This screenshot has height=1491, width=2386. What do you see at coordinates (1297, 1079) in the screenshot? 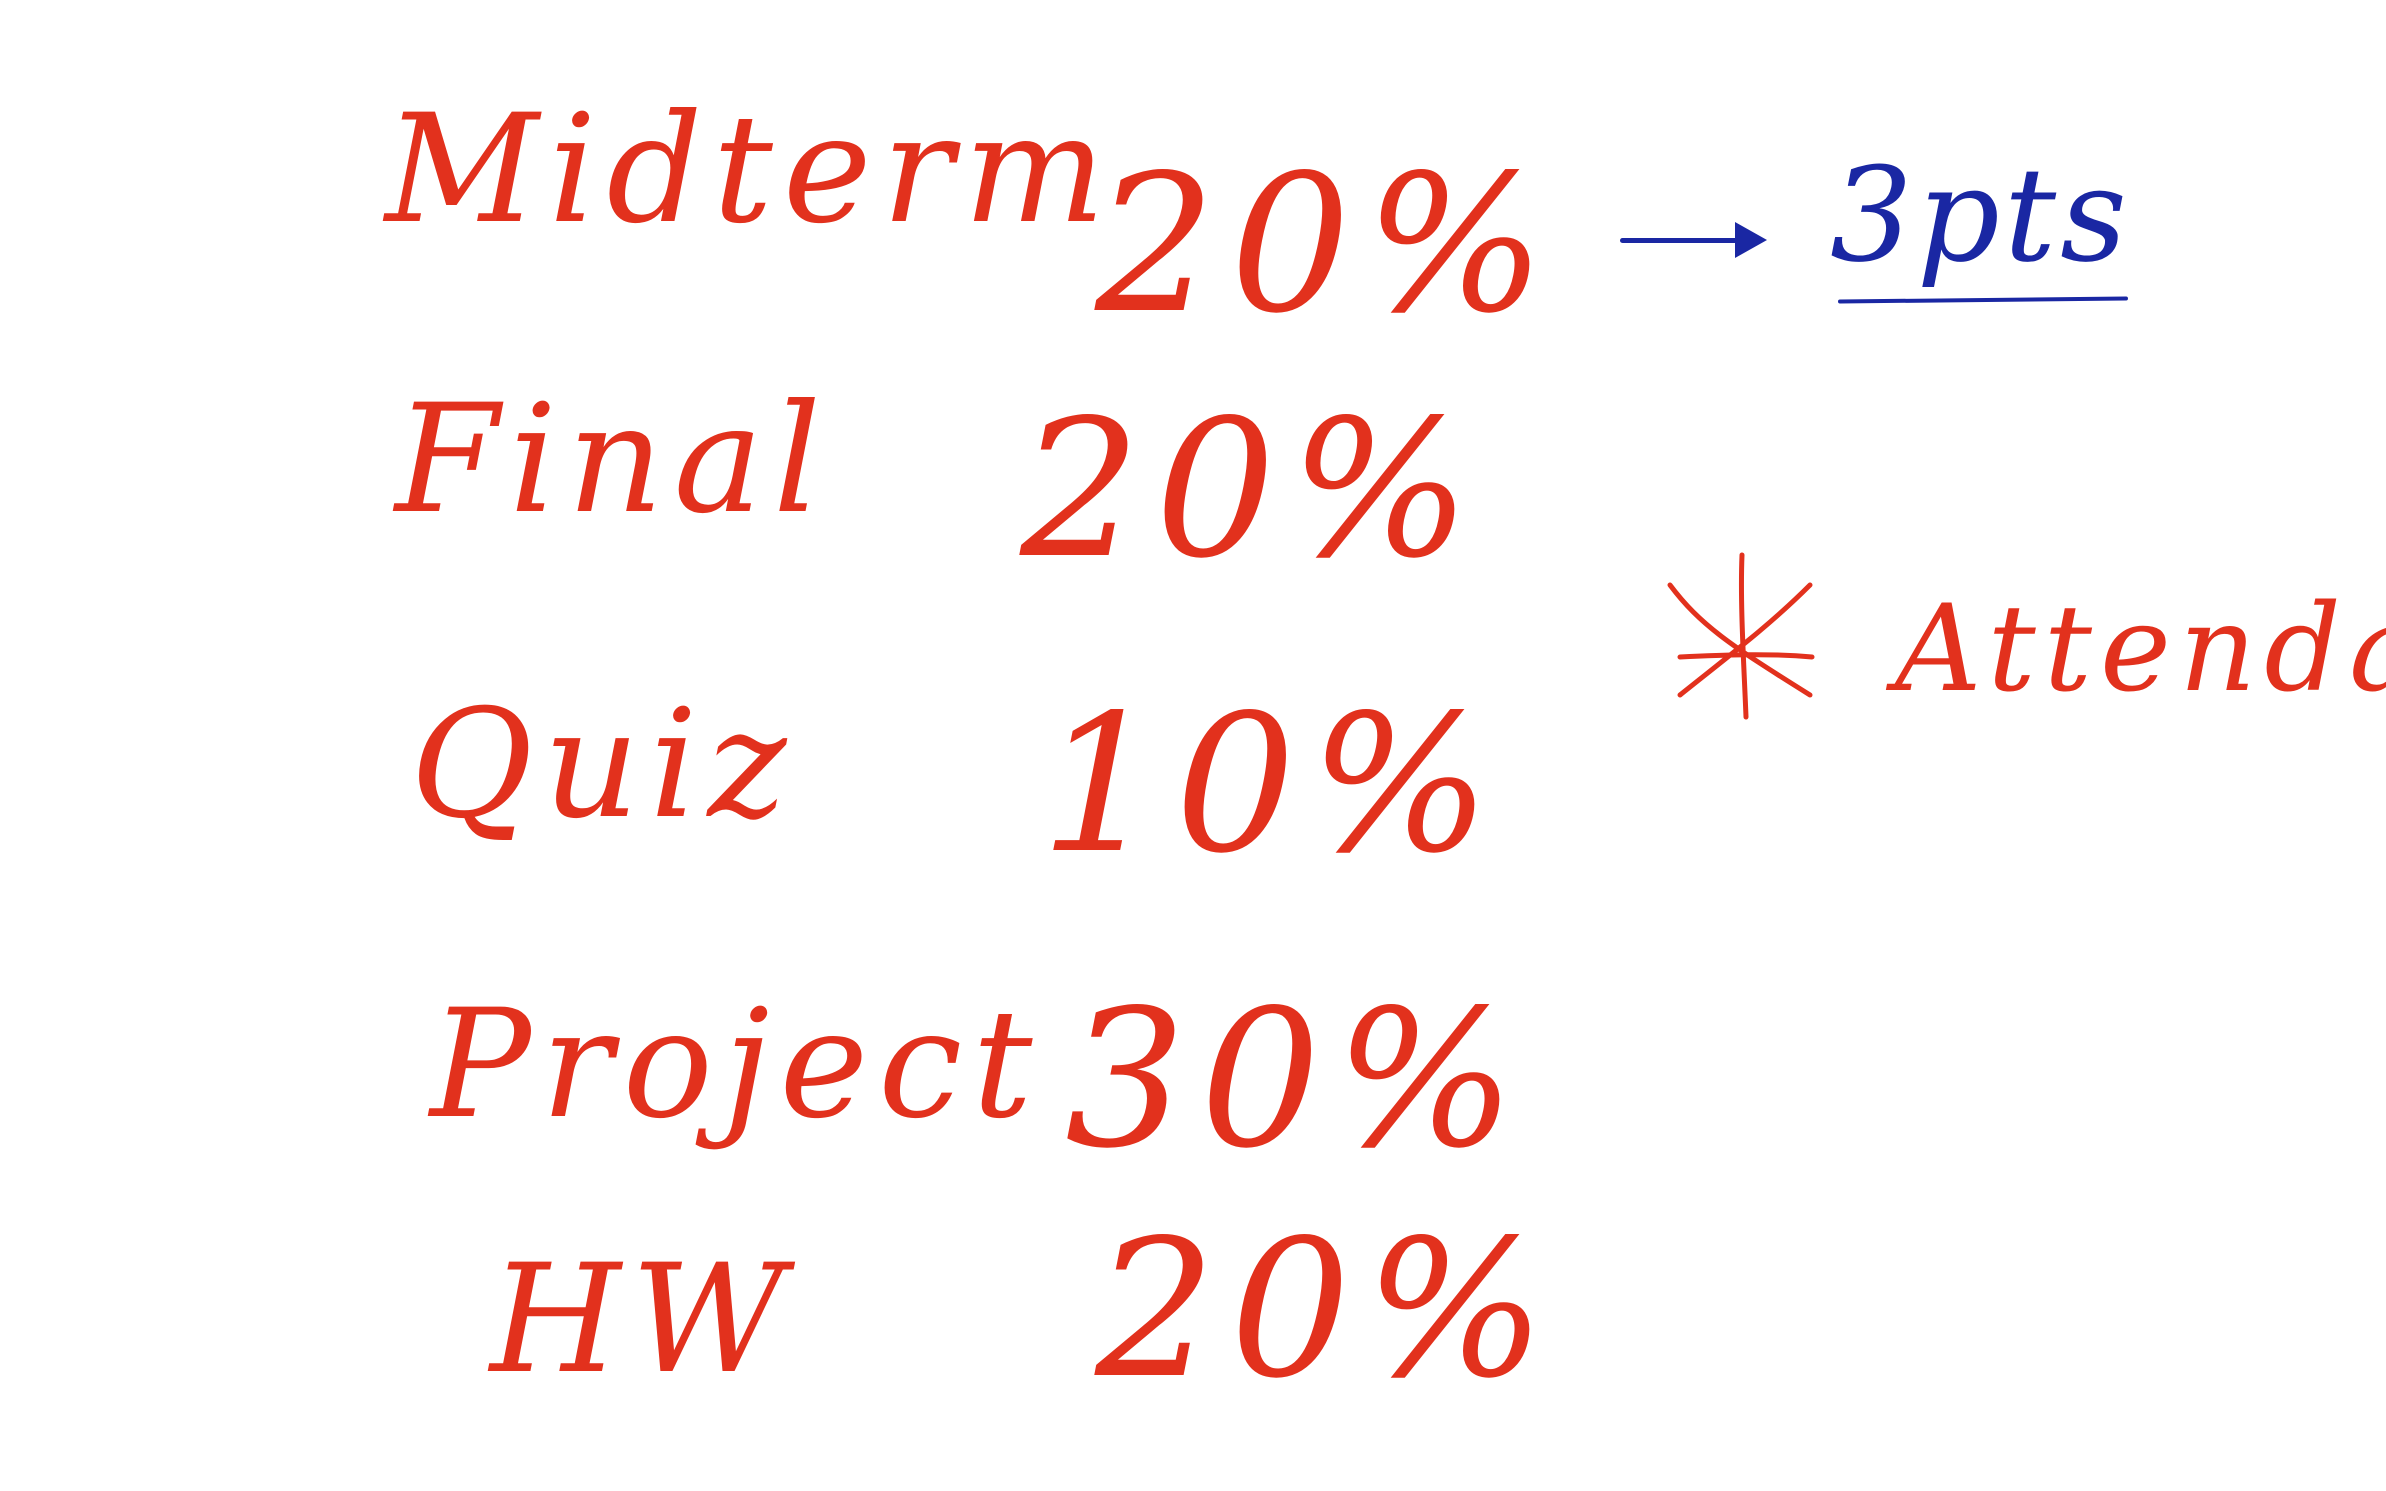
I see `project-percent: 30%` at bounding box center [1297, 1079].